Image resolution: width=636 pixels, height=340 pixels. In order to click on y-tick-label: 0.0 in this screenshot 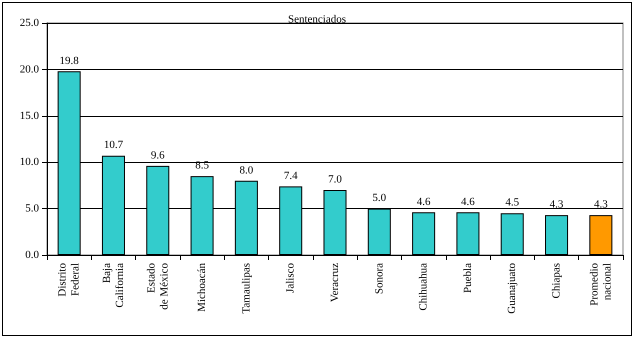, I will do `click(32, 255)`.